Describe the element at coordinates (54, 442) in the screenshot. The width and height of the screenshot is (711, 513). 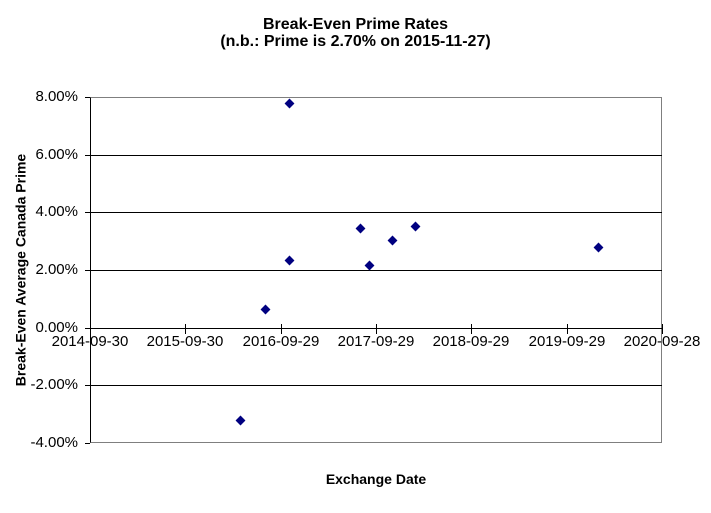
I see `y-tick-label: -4.00%` at that location.